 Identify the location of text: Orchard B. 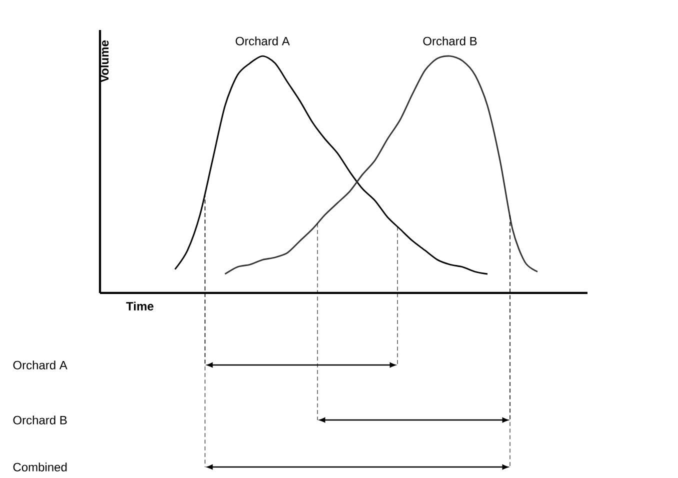
(40, 420).